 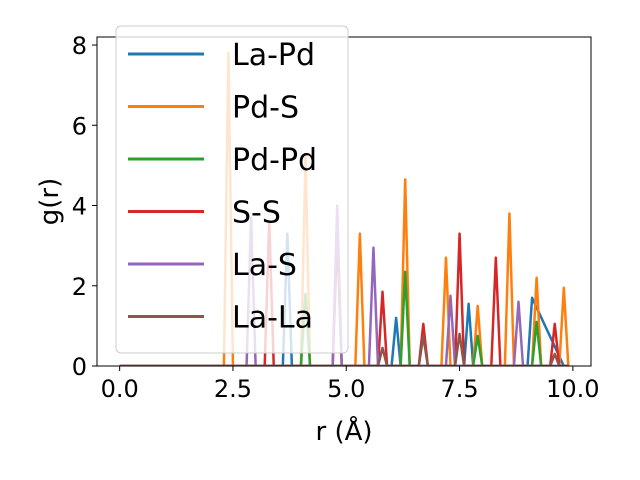 I want to click on y-tick-label: 6, so click(x=79, y=126).